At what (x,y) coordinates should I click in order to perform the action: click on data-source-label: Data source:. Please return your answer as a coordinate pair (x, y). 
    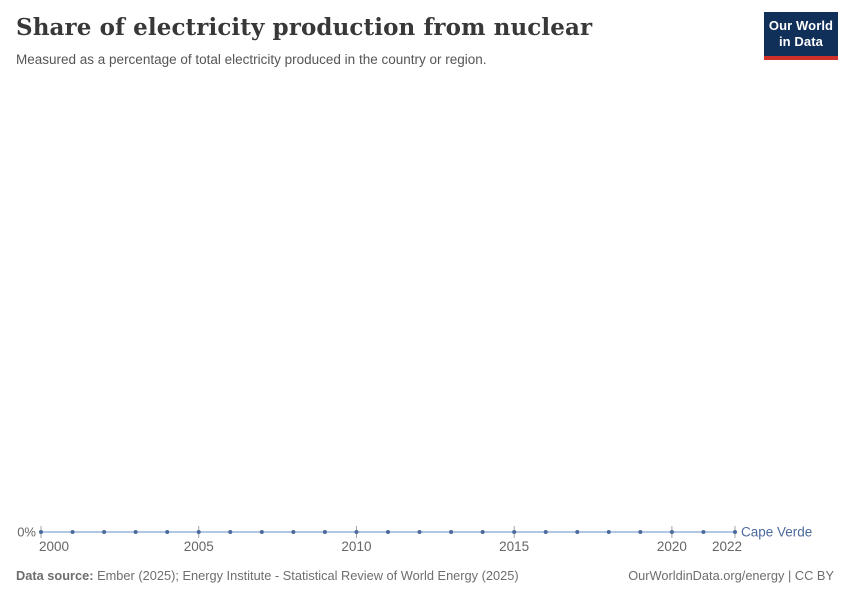
    Looking at the image, I should click on (55, 575).